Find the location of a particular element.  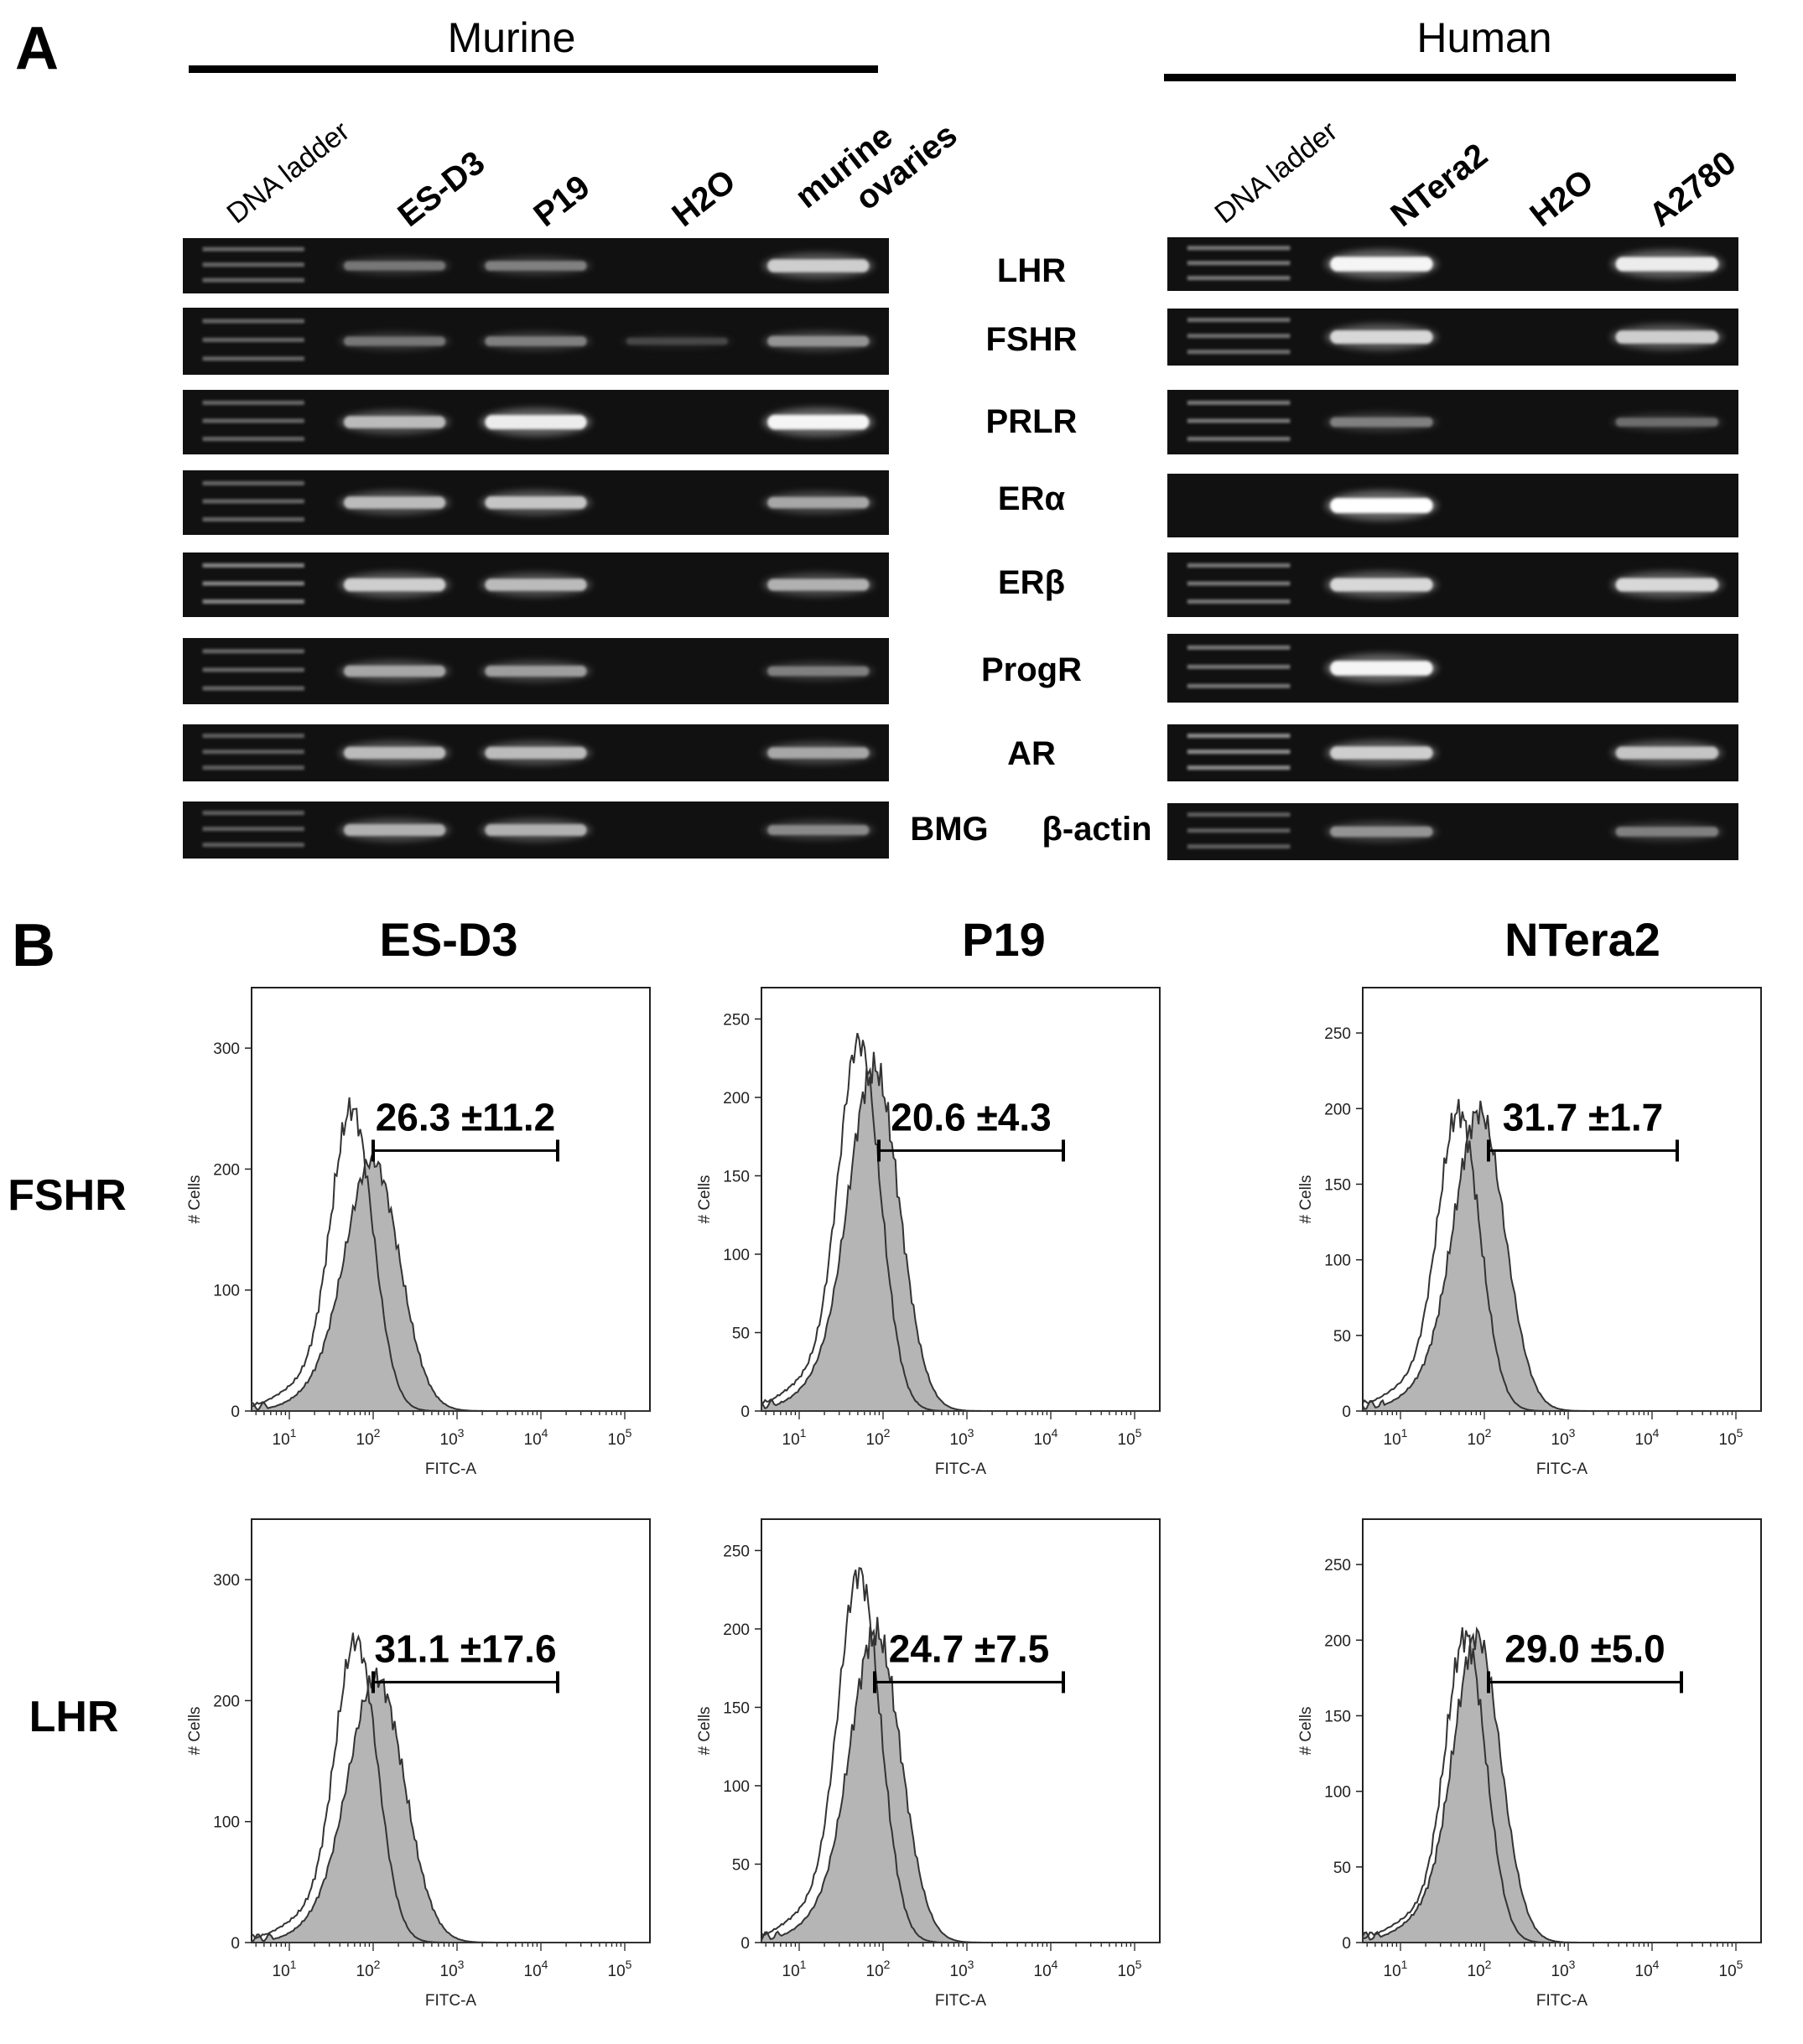

gel-strip-progr-human is located at coordinates (1452, 668).